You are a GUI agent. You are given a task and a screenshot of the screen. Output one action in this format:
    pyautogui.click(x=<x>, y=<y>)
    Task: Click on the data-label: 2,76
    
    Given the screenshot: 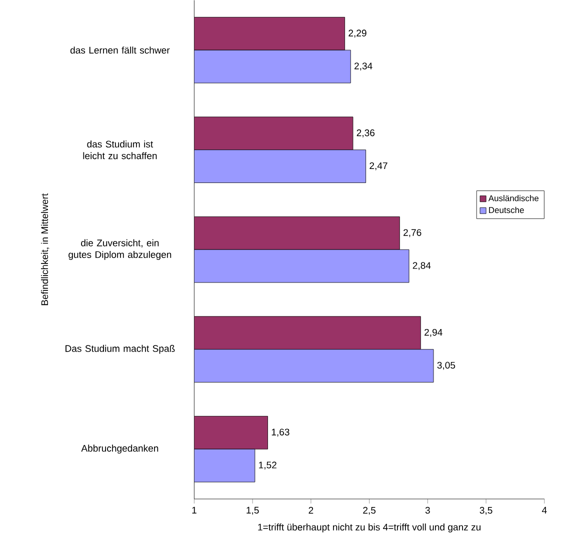 What is the action you would take?
    pyautogui.click(x=413, y=233)
    